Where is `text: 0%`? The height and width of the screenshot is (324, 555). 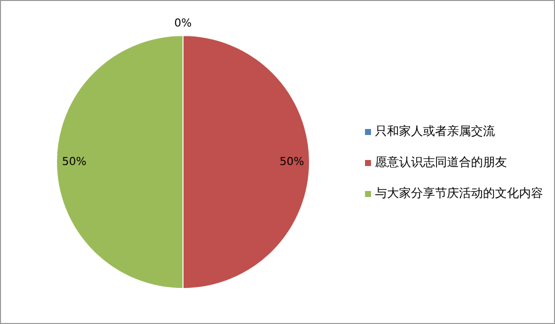
text: 0% is located at coordinates (183, 23).